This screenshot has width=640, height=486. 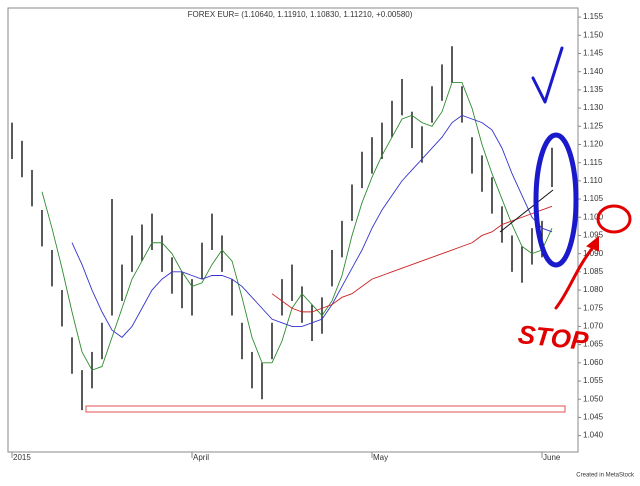 What do you see at coordinates (593, 107) in the screenshot?
I see `y-tick-label: 1.130` at bounding box center [593, 107].